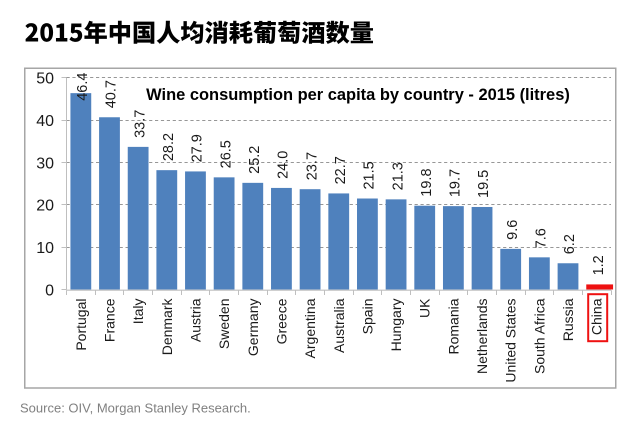 This screenshot has height=436, width=640. Describe the element at coordinates (396, 325) in the screenshot. I see `svg-text: Hungary` at that location.